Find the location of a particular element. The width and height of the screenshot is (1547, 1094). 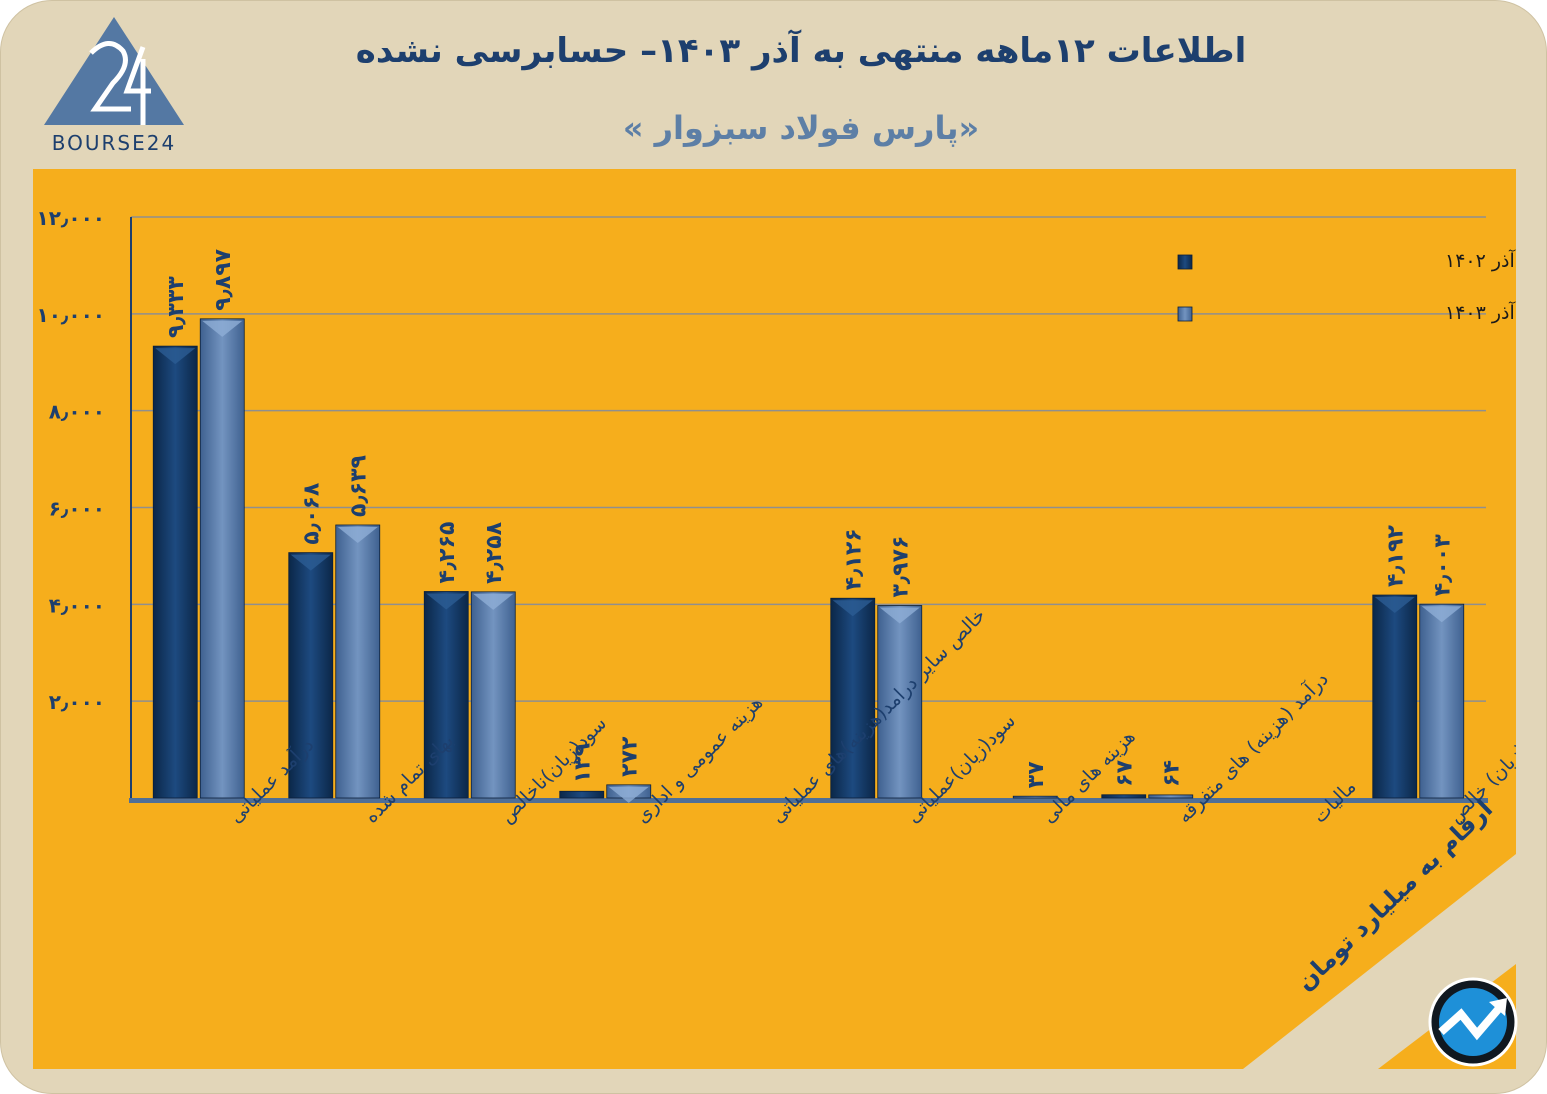

legend-label: عملکرد منتهی به آذر ۱۴۰۳ is located at coordinates (1480, 312).